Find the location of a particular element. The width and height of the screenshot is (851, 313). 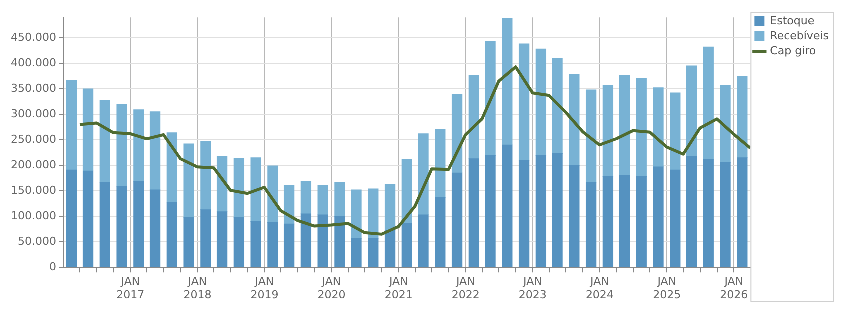

x-tick-label: JAN 2019 is located at coordinates (264, 288).